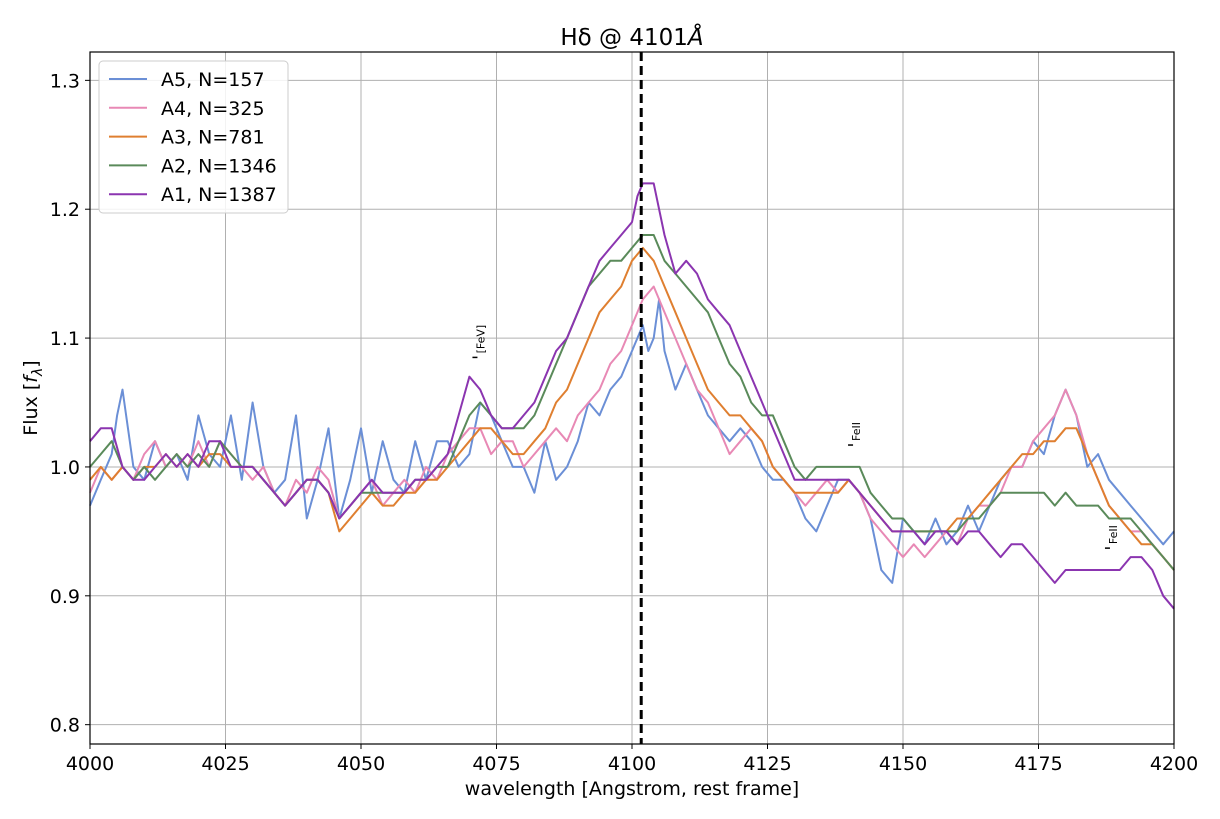 Image resolution: width=1220 pixels, height=819 pixels. I want to click on legend-label: A4, N=325, so click(213, 109).